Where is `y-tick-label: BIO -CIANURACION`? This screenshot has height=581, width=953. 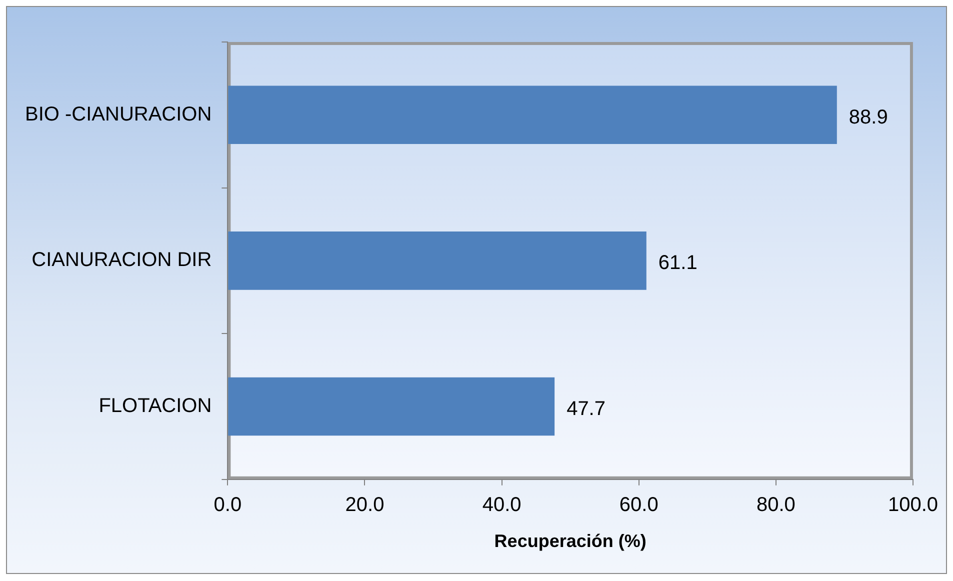
y-tick-label: BIO -CIANURACION is located at coordinates (118, 114).